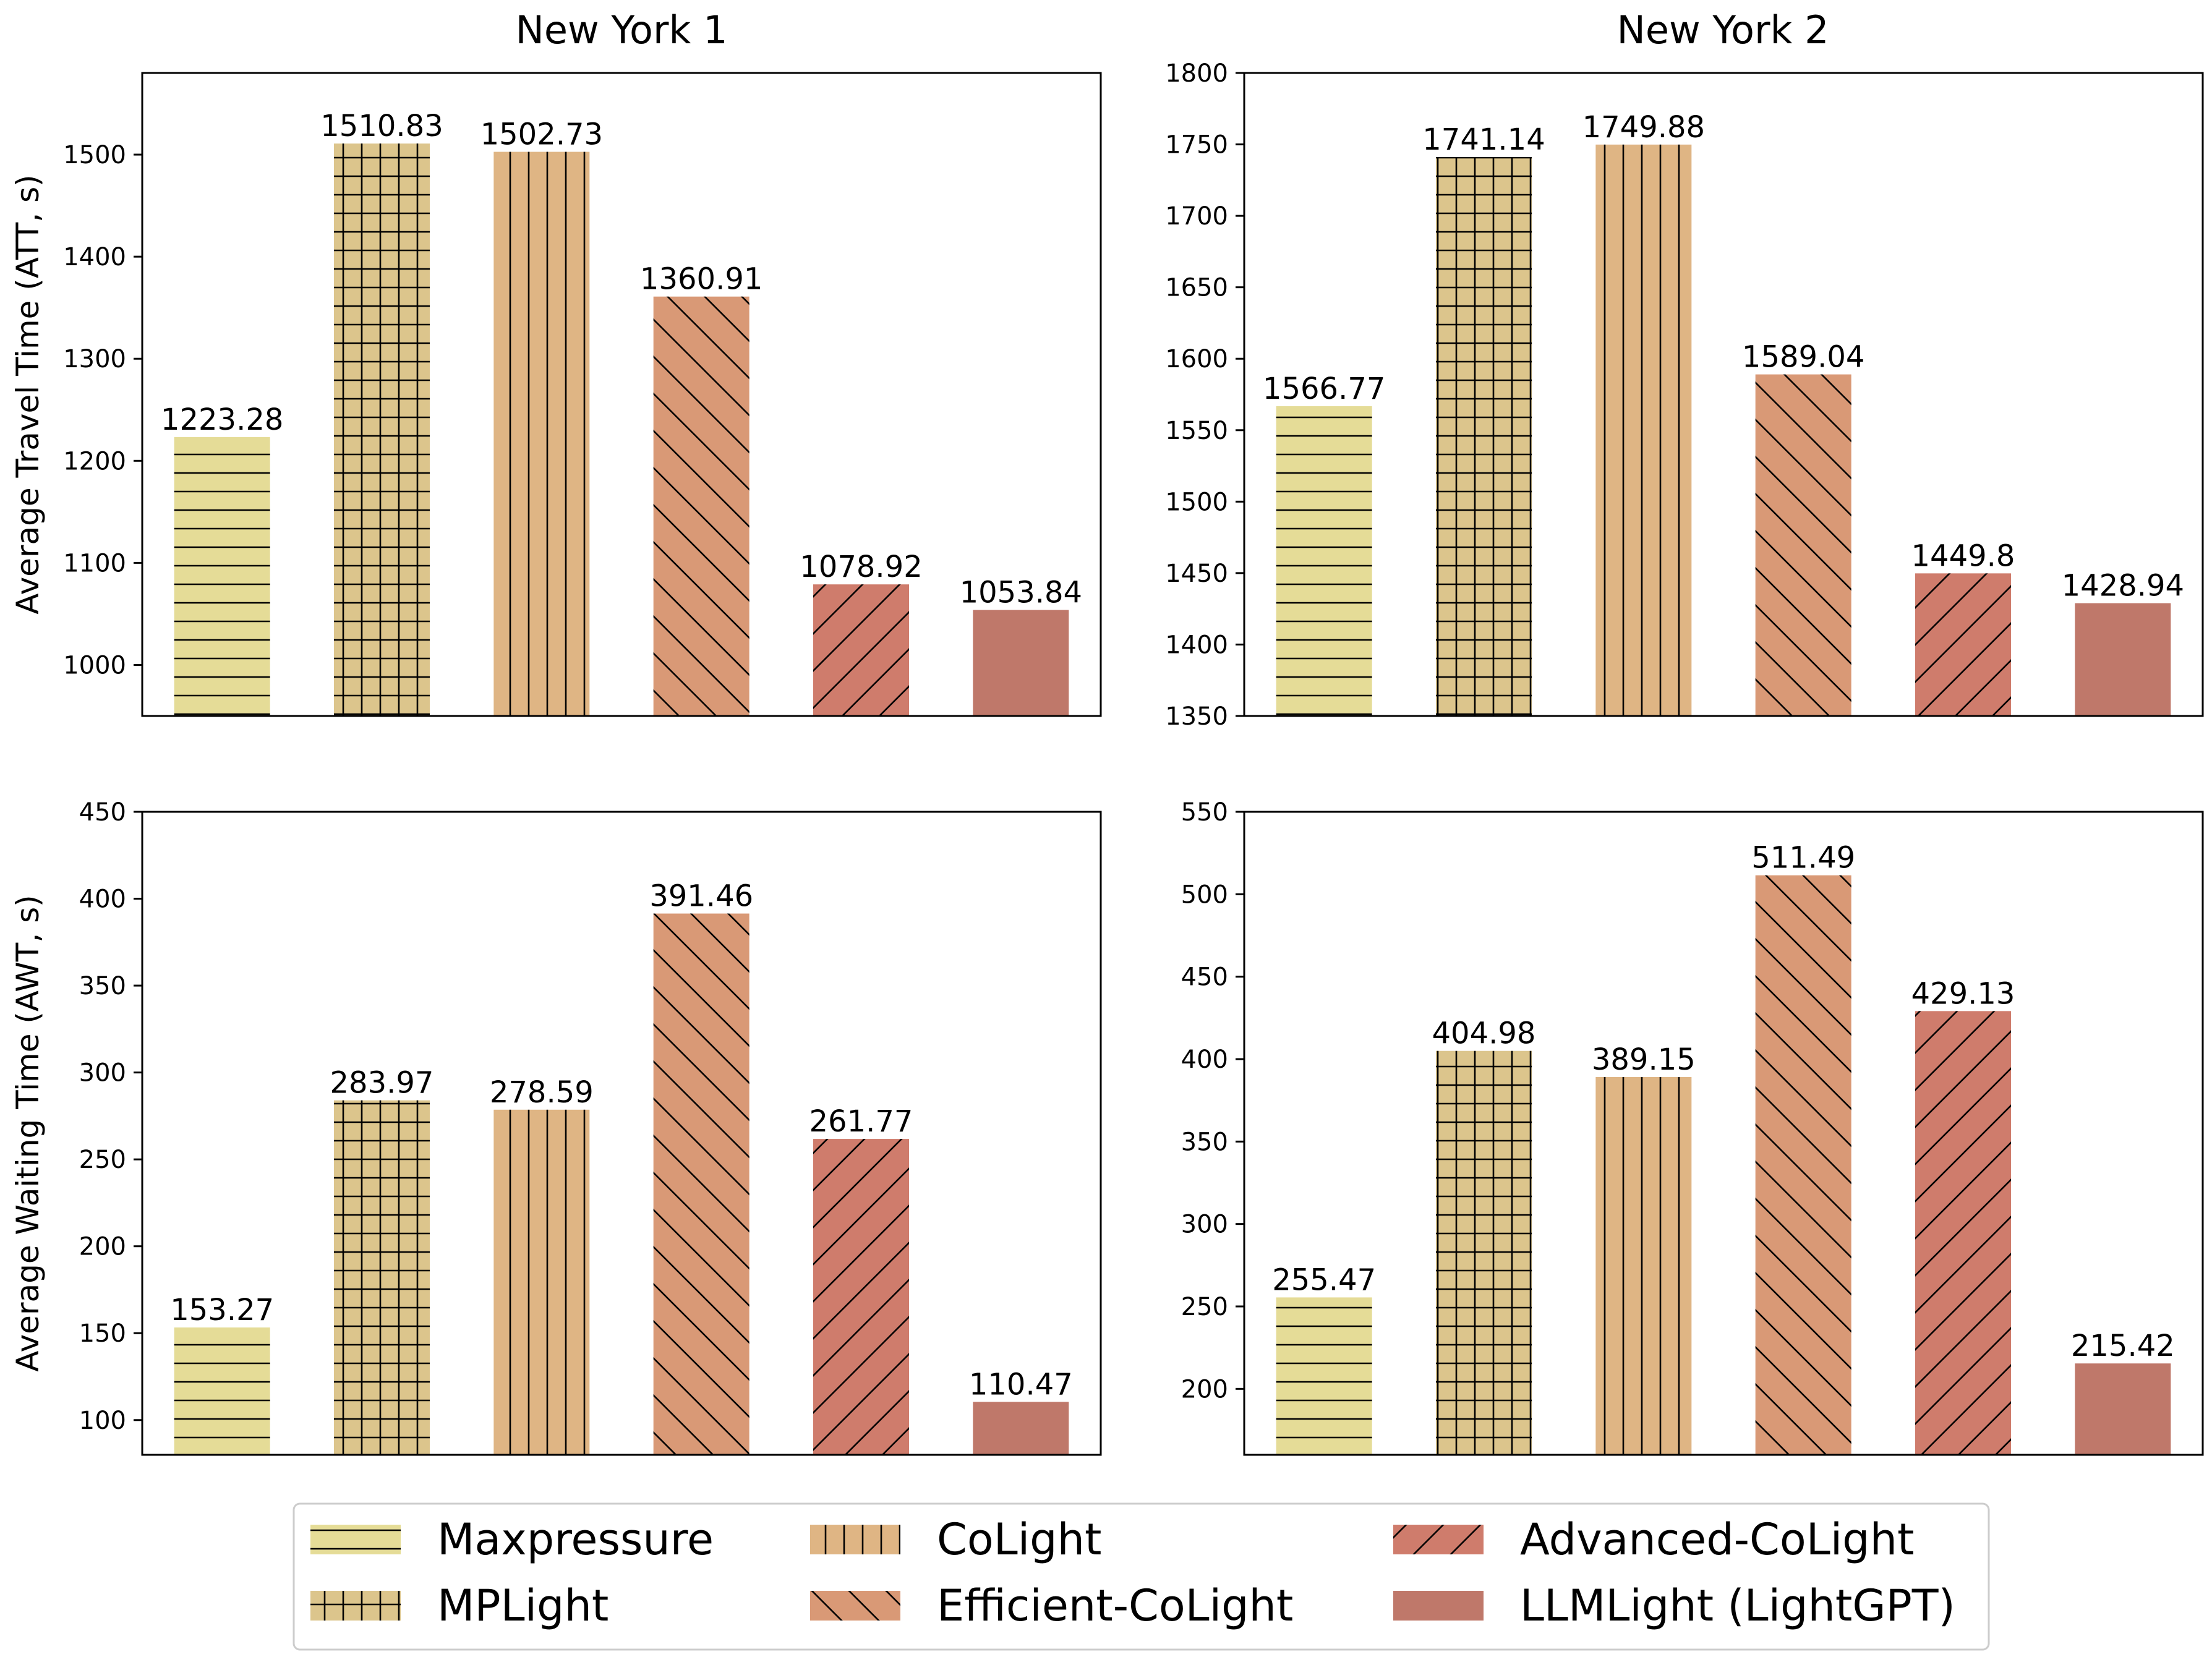 The image size is (2212, 1657). What do you see at coordinates (1717, 1539) in the screenshot?
I see `legend-label: Advanced-CoLight` at bounding box center [1717, 1539].